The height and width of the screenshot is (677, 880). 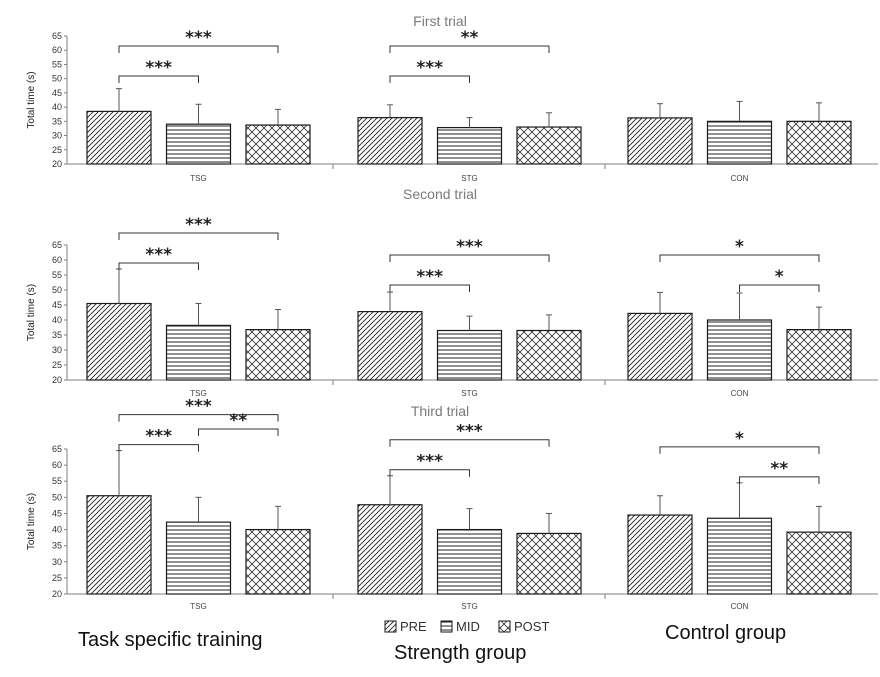 What do you see at coordinates (531, 626) in the screenshot?
I see `legend-label-post: POST` at bounding box center [531, 626].